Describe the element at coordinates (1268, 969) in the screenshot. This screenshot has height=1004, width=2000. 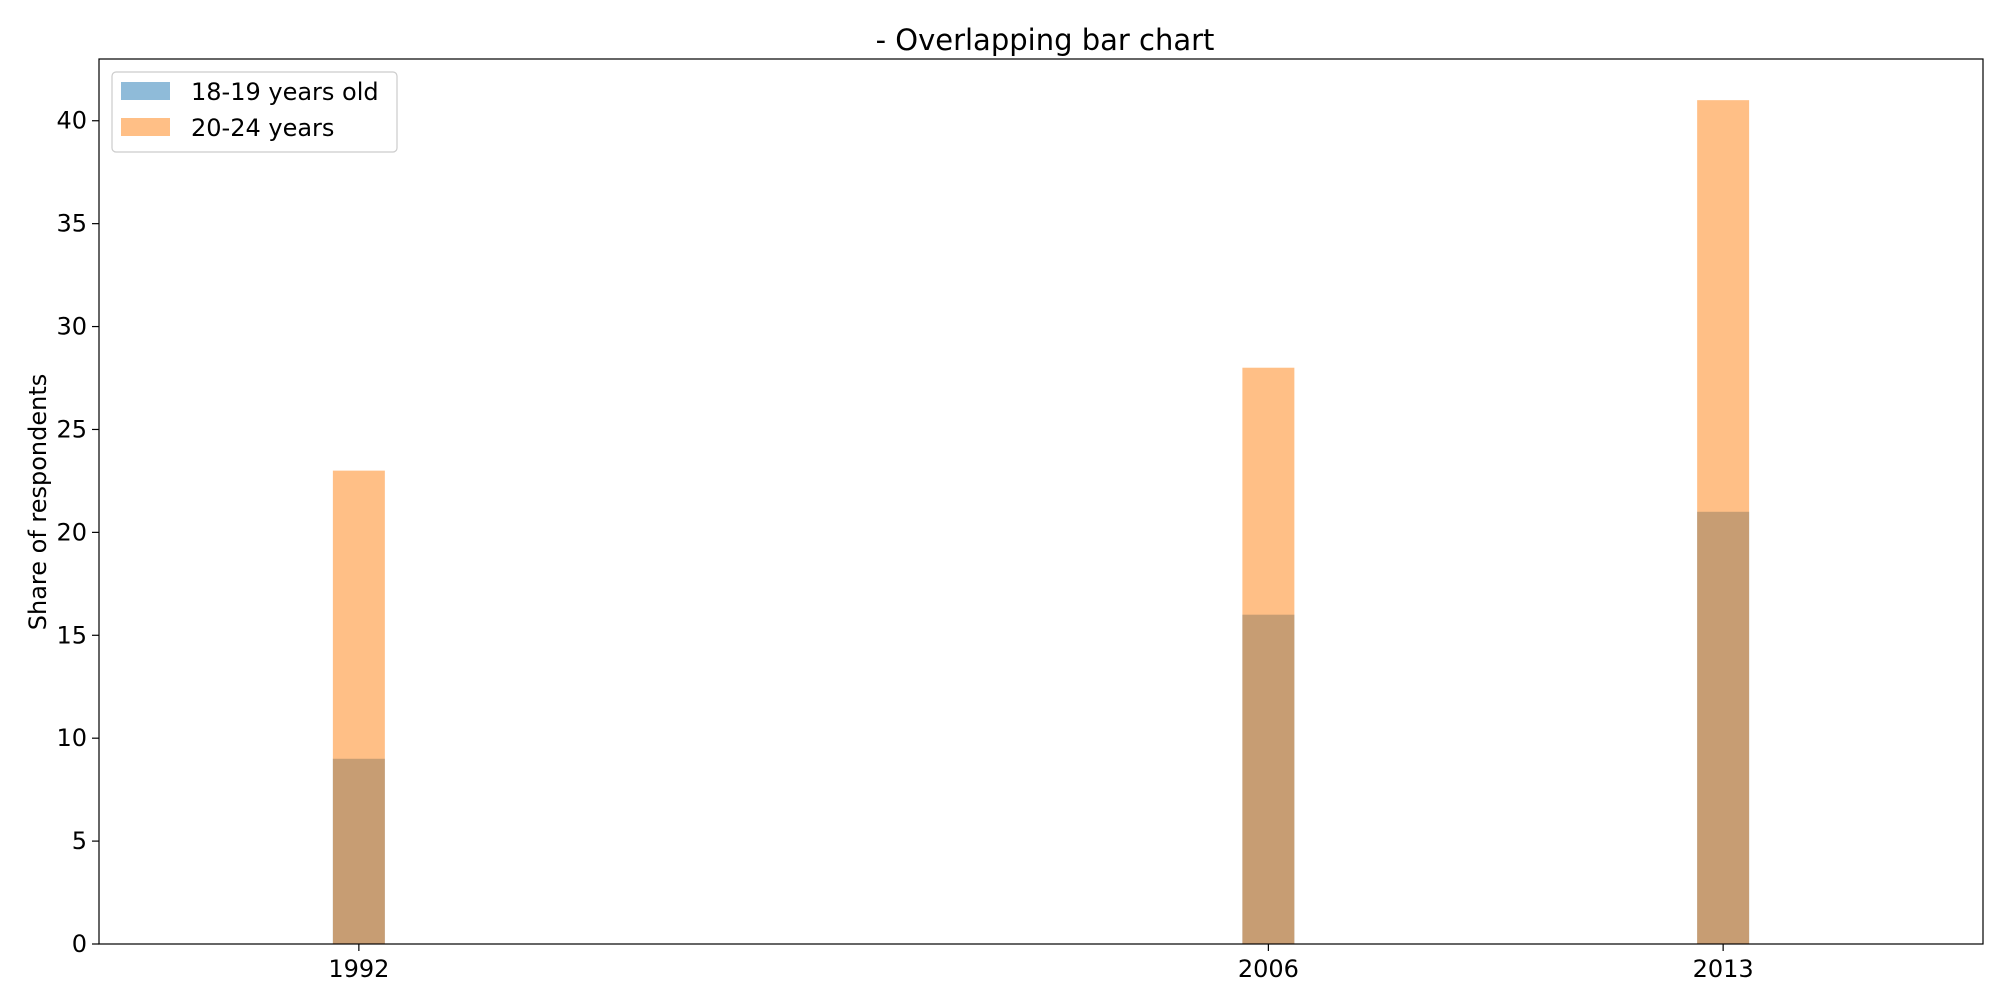
I see `x-tick-label: 2006` at that location.